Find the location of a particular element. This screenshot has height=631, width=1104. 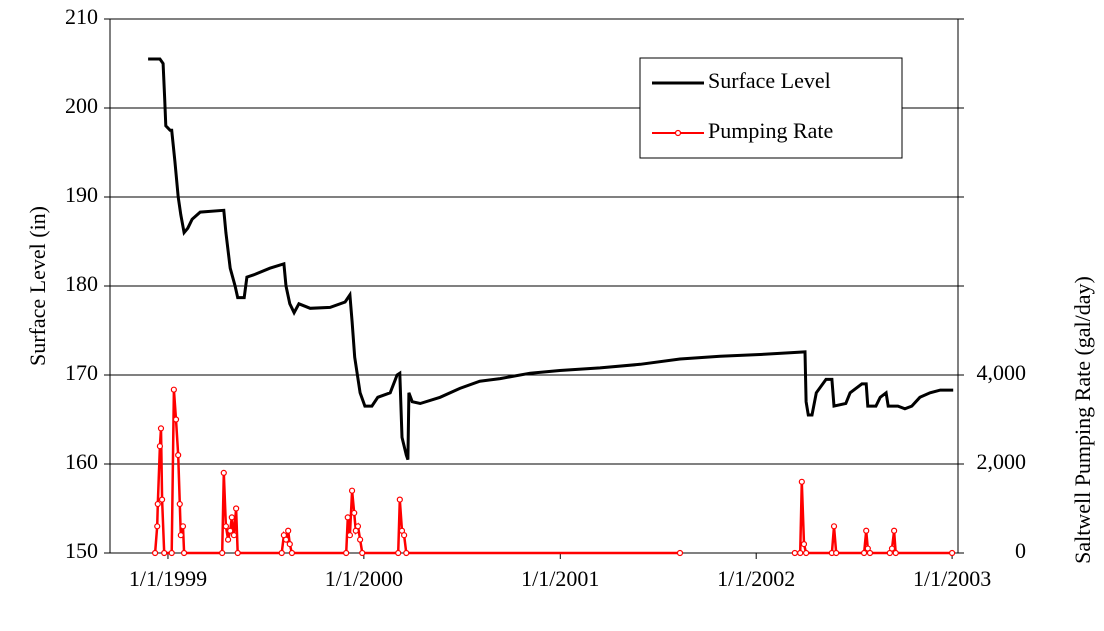

x-tick-label: 1/1/2001 is located at coordinates (560, 578).